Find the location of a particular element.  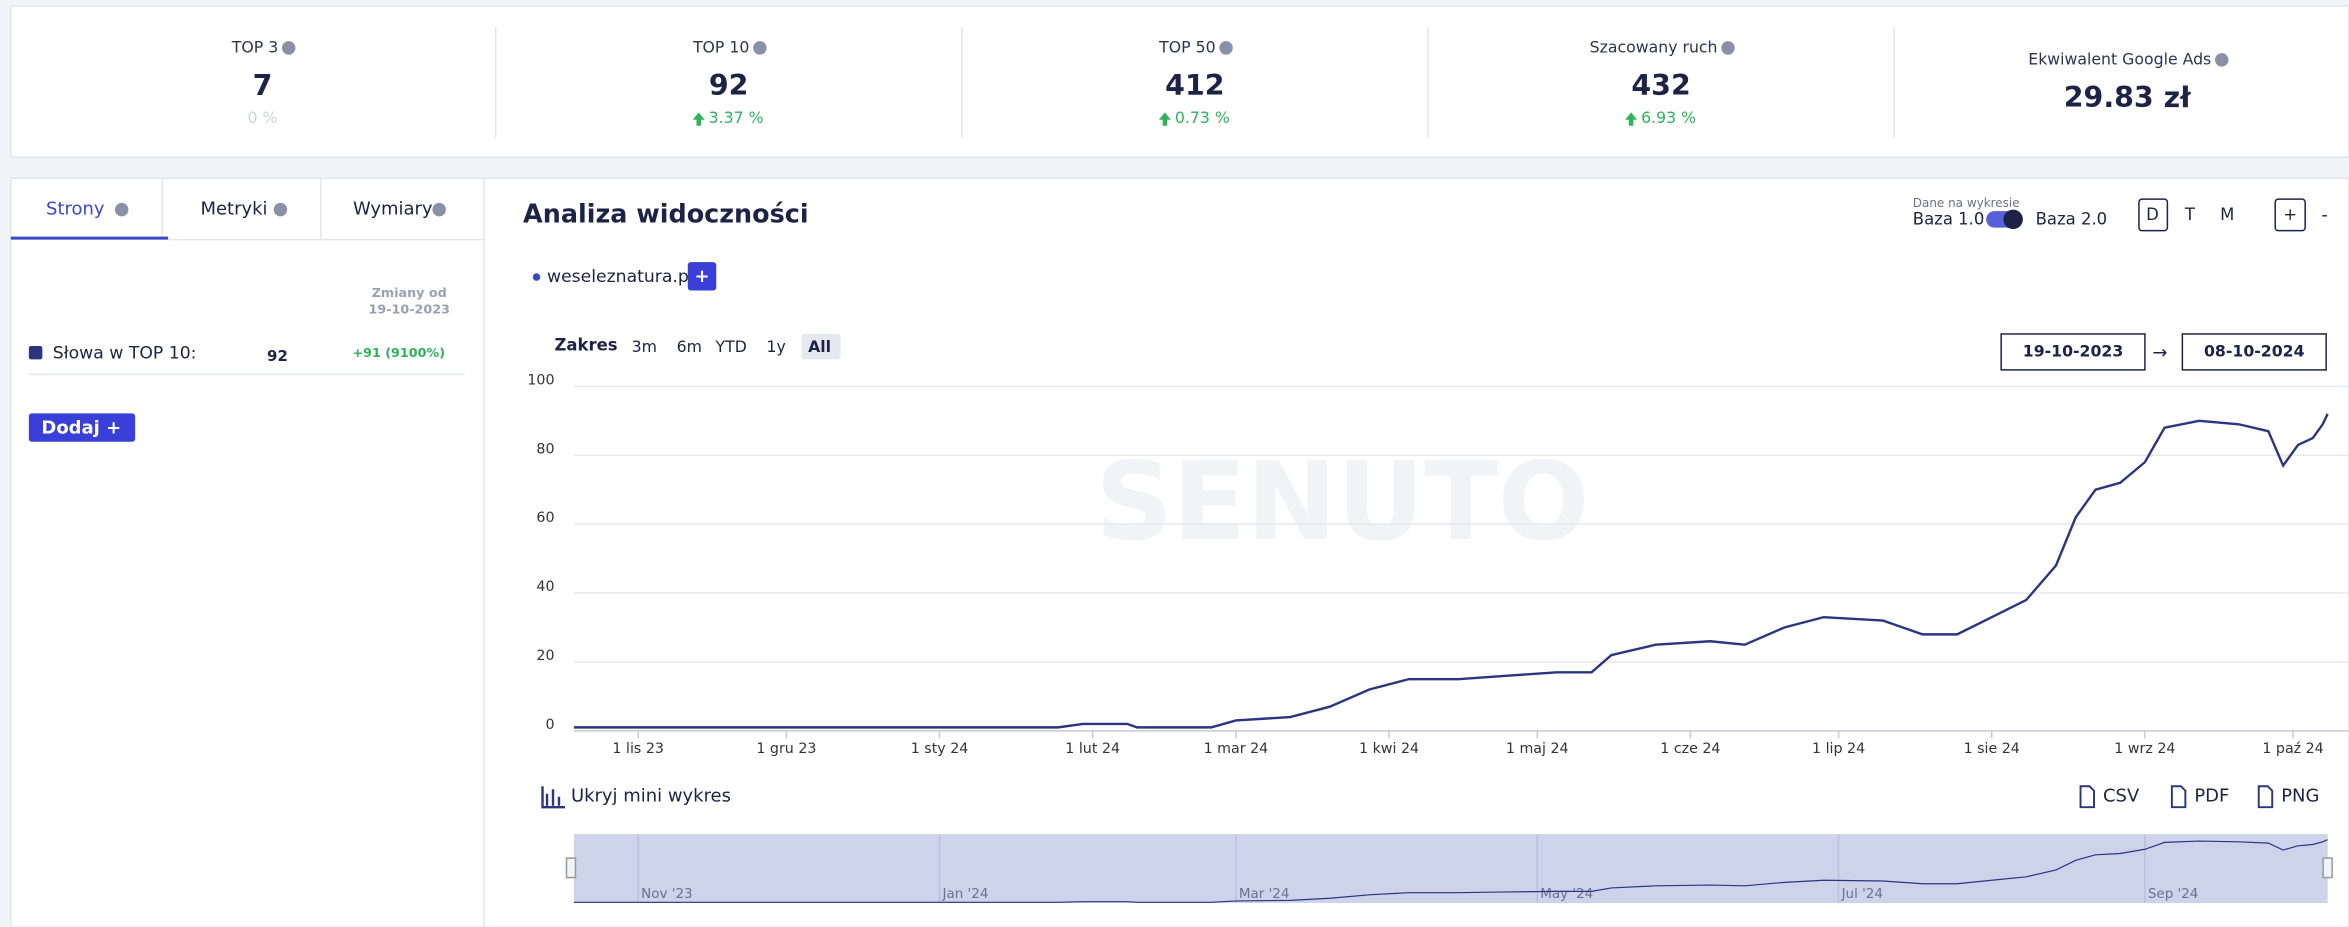

range-button: 6m is located at coordinates (689, 346).